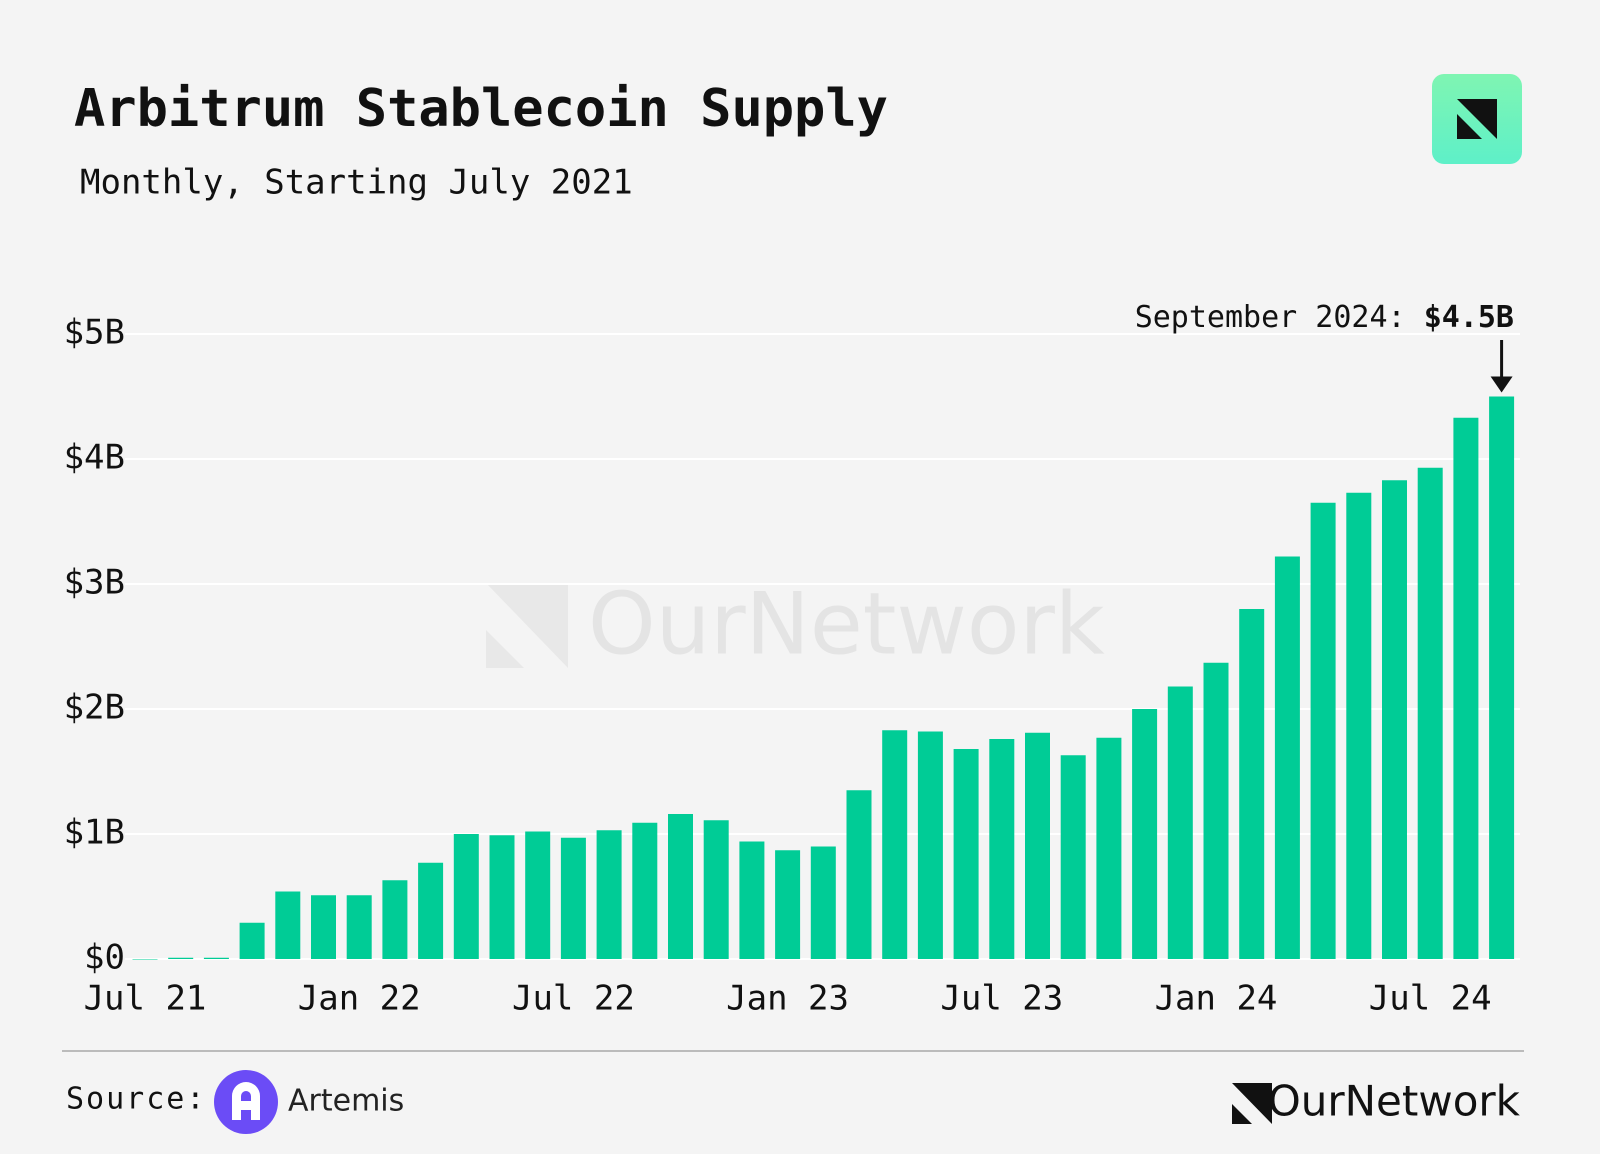 Image resolution: width=1600 pixels, height=1154 pixels. Describe the element at coordinates (1394, 1101) in the screenshot. I see `brand-name: OurNetwork` at that location.